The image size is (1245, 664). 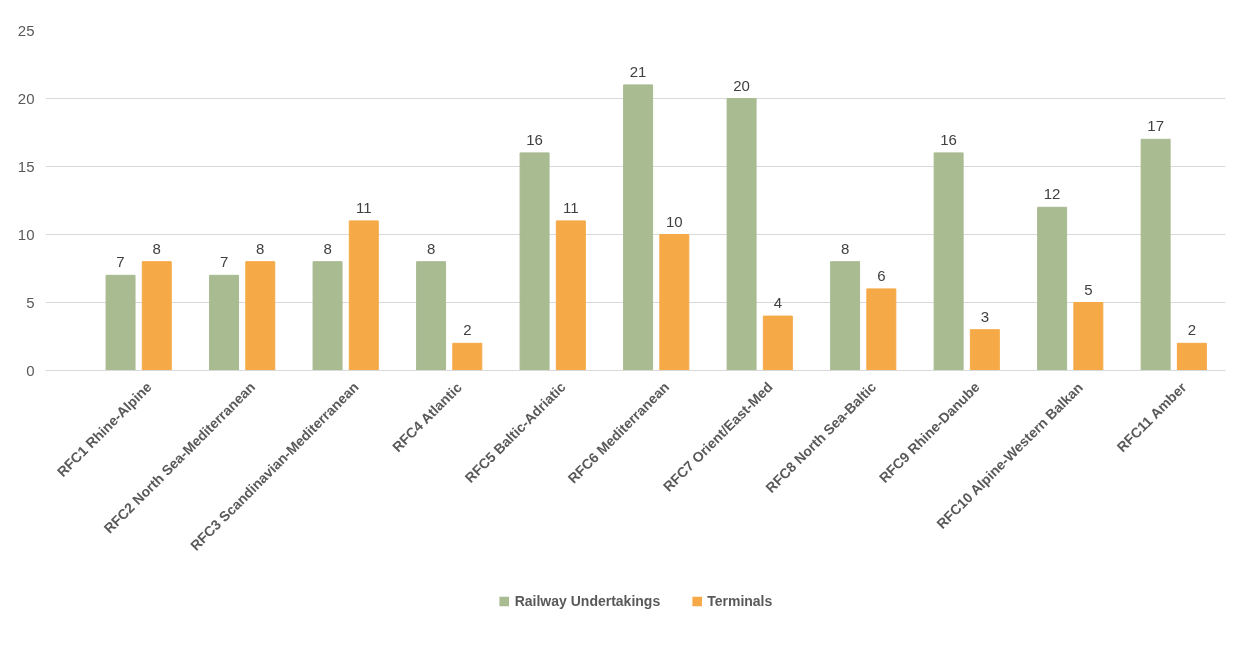 I want to click on legend-label: Railway Undertakings, so click(x=587, y=601).